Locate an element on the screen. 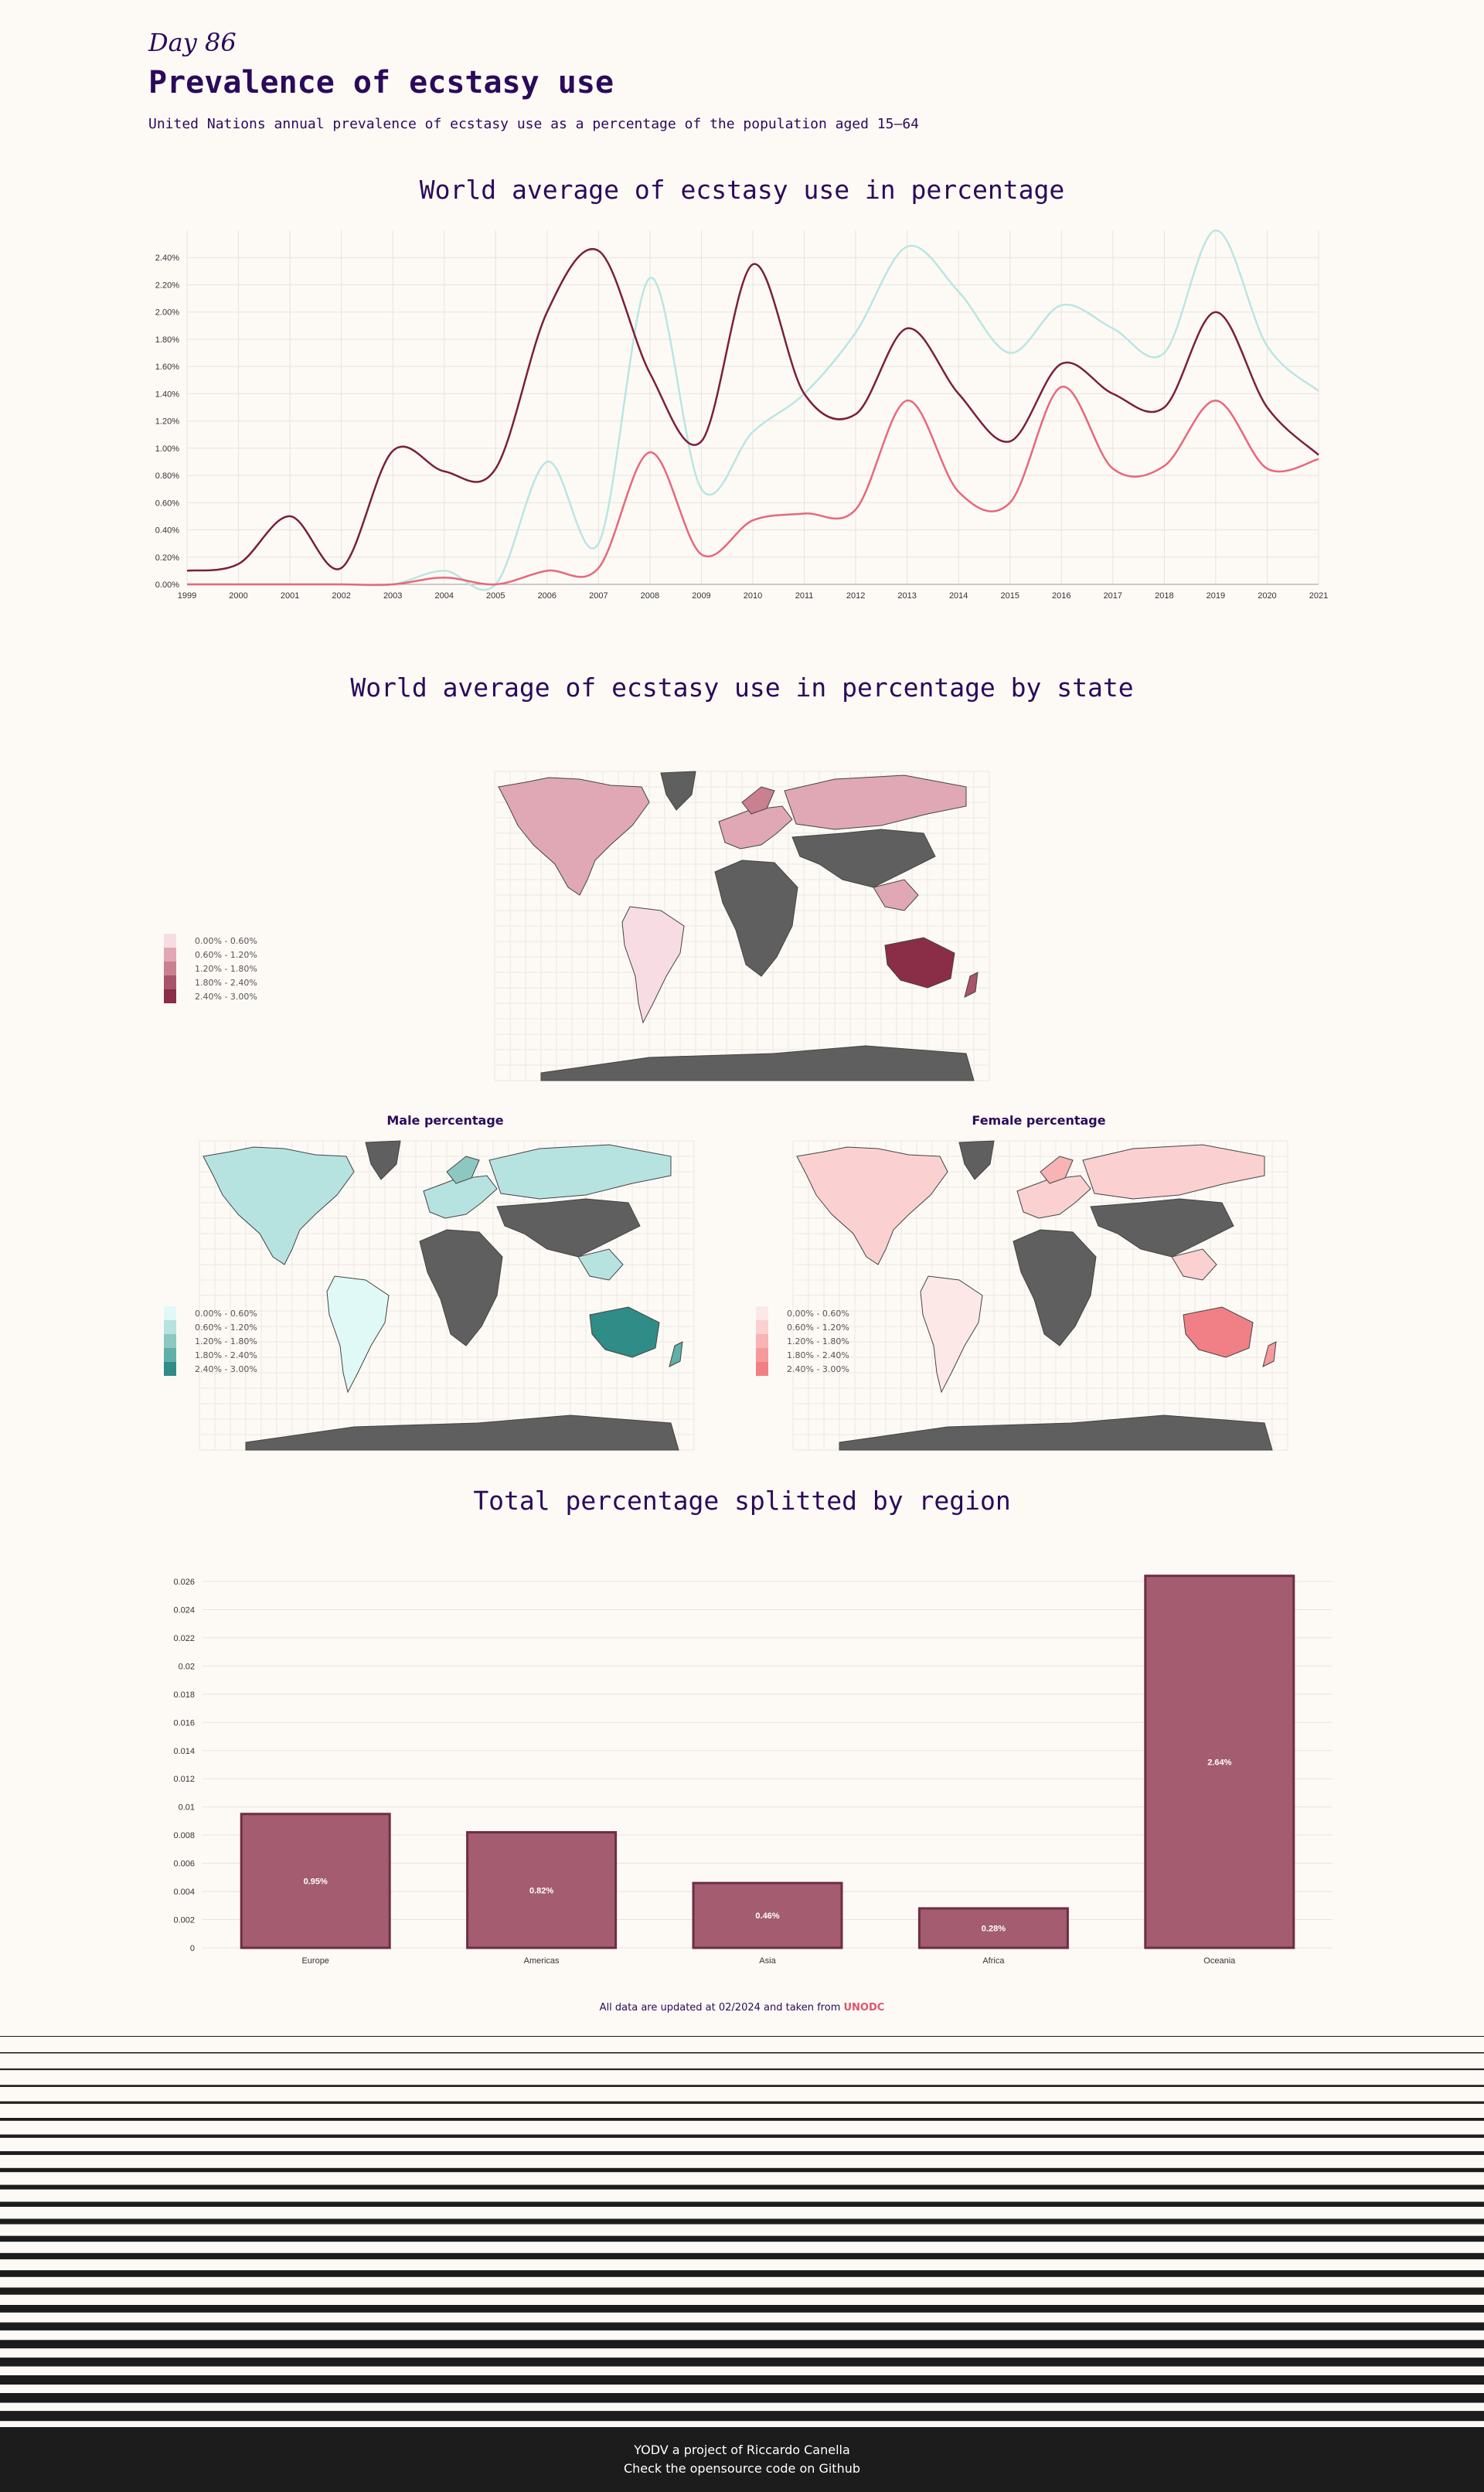 Image resolution: width=1484 pixels, height=2492 pixels. x-tick-label: 2008 is located at coordinates (650, 596).